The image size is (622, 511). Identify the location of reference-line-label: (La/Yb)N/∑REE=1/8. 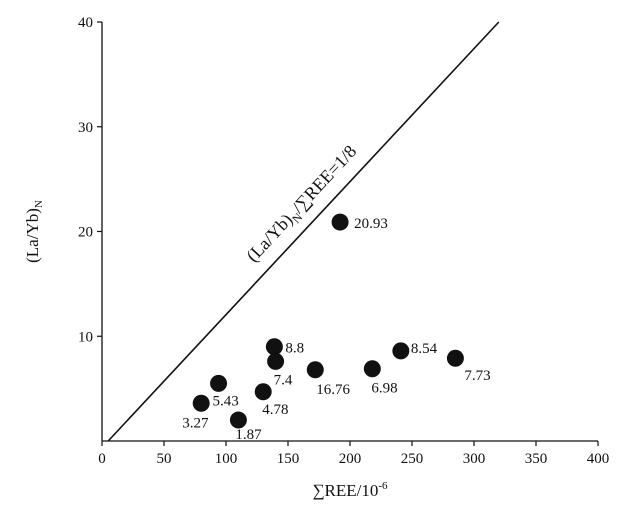
(302, 204).